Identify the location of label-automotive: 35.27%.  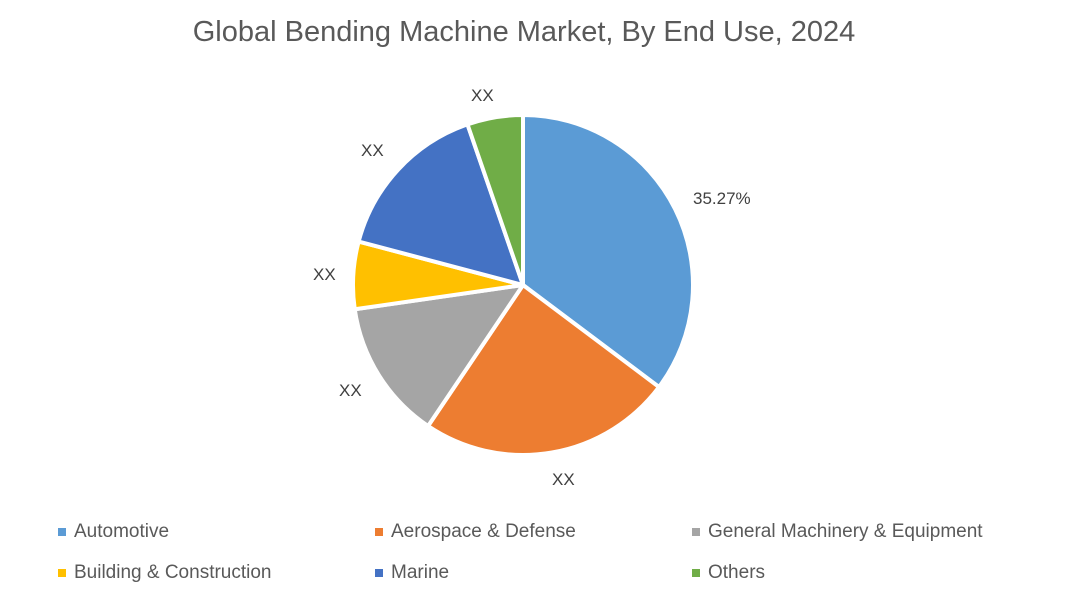
(722, 198).